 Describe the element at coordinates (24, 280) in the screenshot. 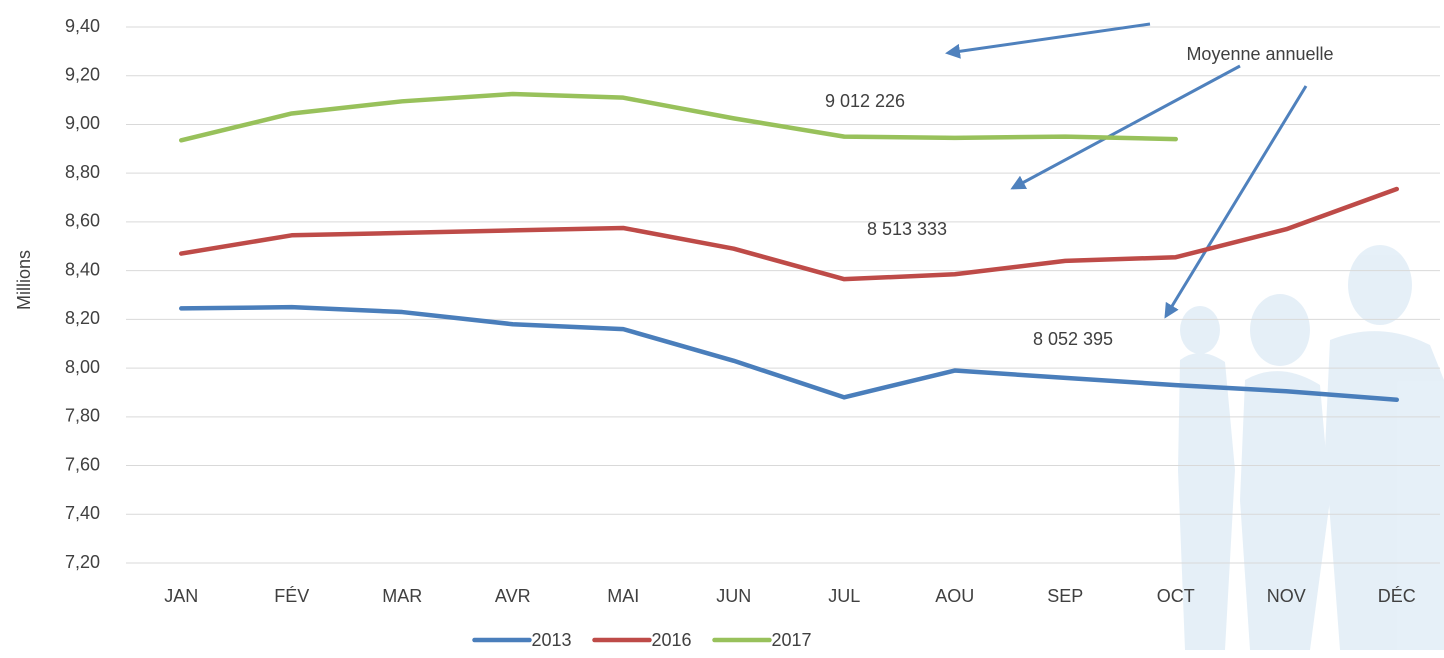

I see `y-axis-label: Millions` at that location.